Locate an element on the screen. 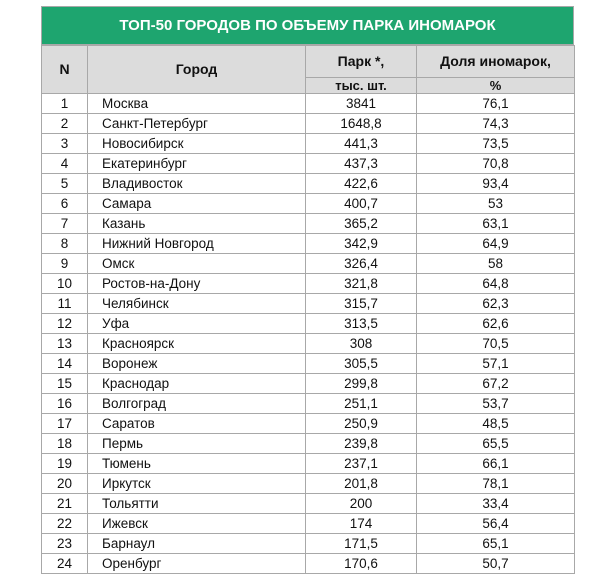 The width and height of the screenshot is (615, 574). table-row: 16 Волгоград 251,1 53,7 is located at coordinates (308, 403).